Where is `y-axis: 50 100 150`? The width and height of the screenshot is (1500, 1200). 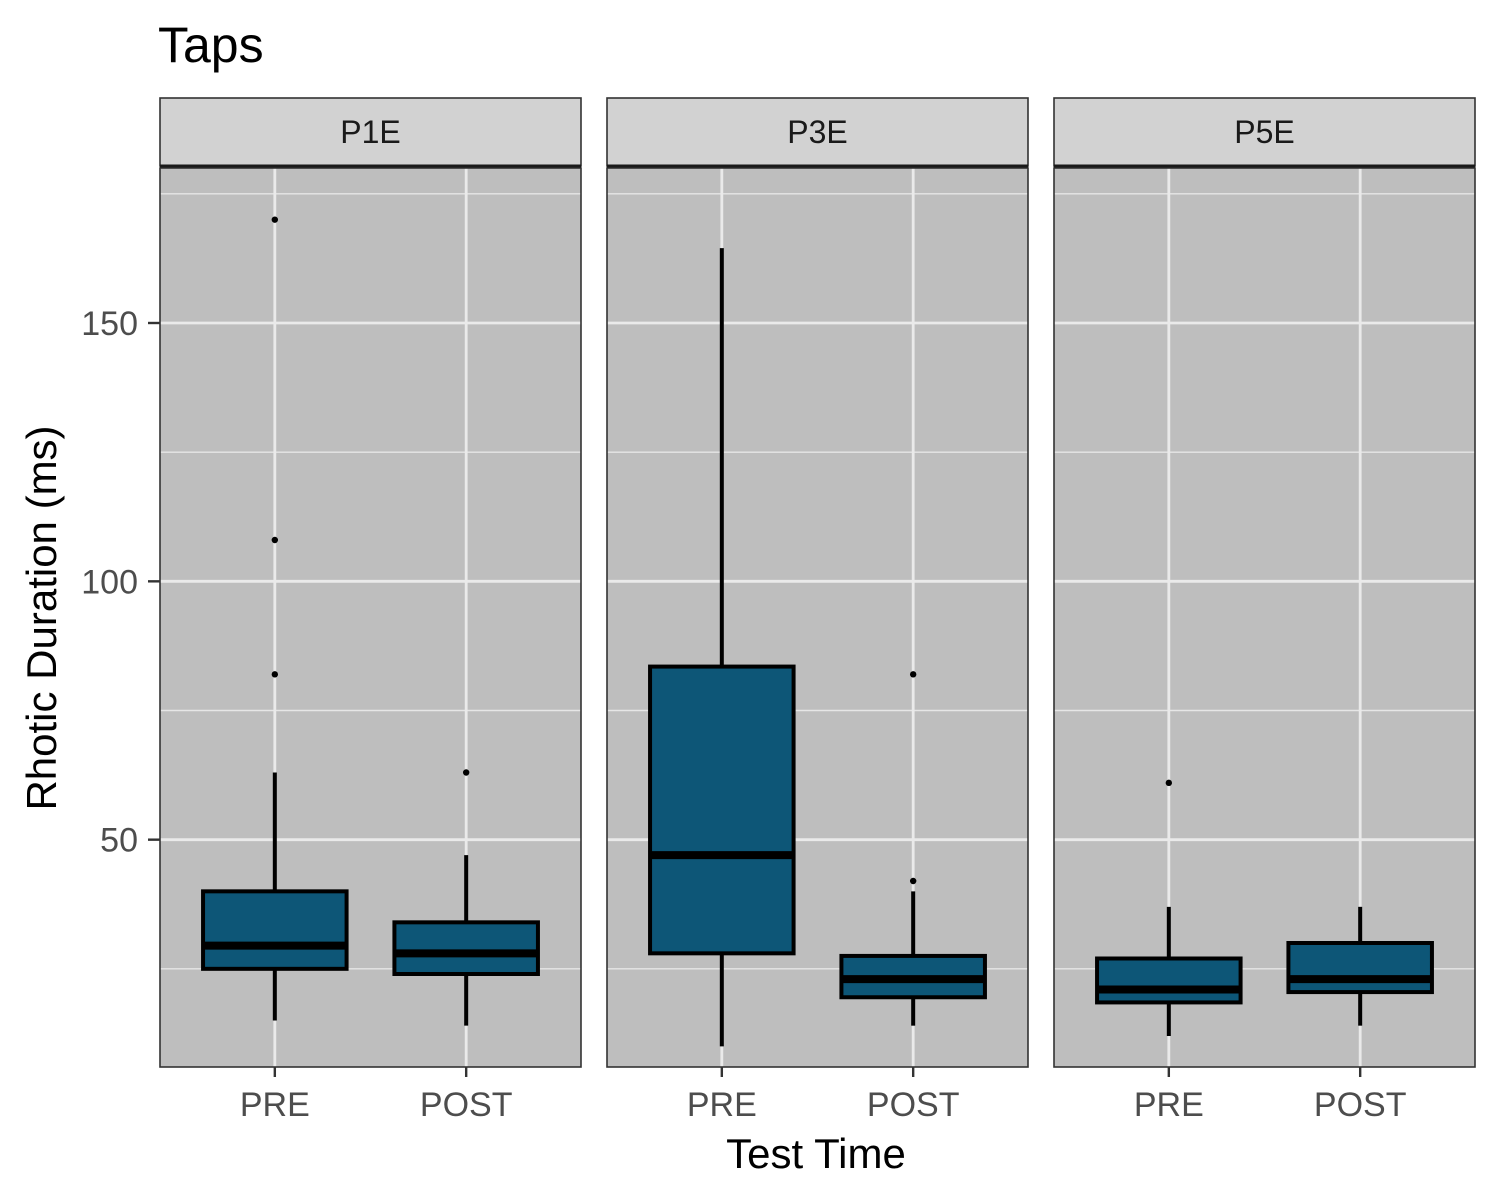 y-axis: 50 100 150 is located at coordinates (120, 582).